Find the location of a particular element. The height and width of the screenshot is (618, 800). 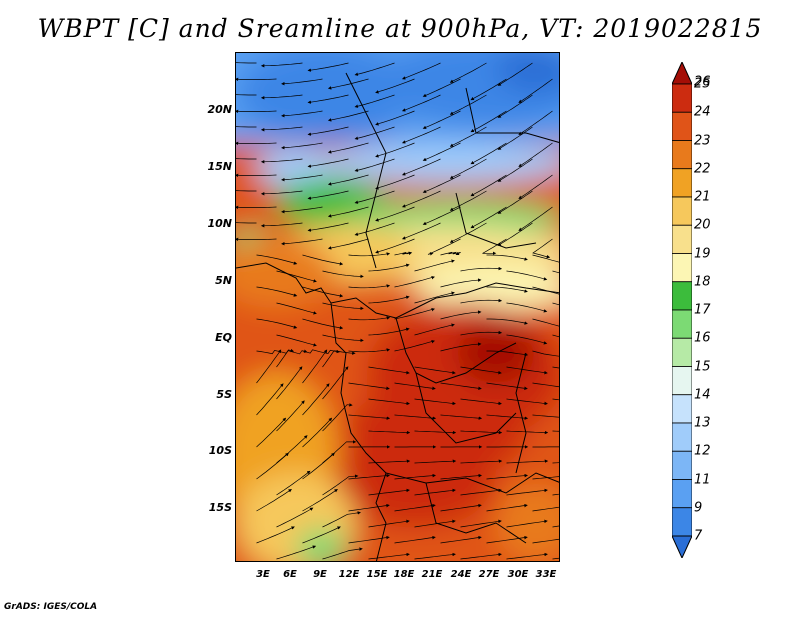

colorbar-label: 15 is located at coordinates (702, 366).